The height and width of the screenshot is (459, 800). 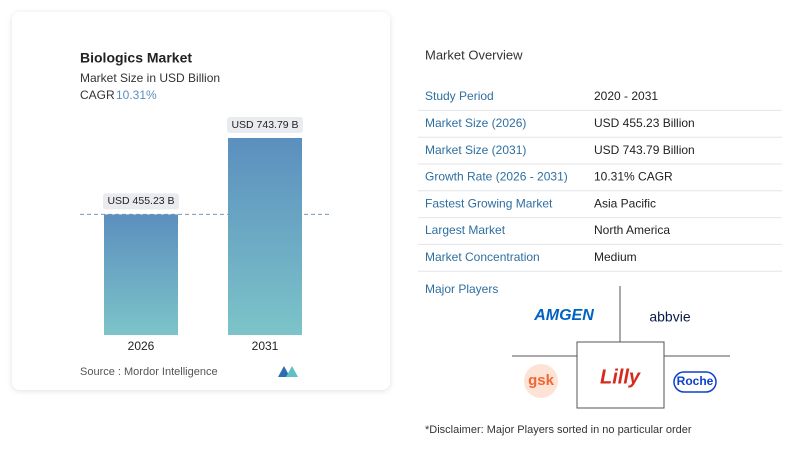 What do you see at coordinates (496, 177) in the screenshot?
I see `row-label: Growth Rate (2026 - 2031)` at bounding box center [496, 177].